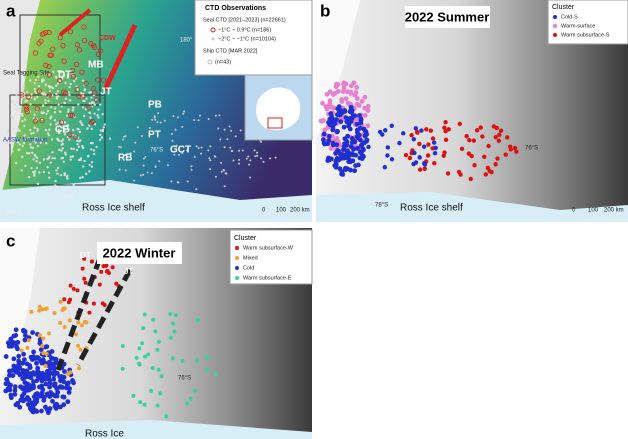 Image resolution: width=628 pixels, height=439 pixels. What do you see at coordinates (587, 22) in the screenshot?
I see `legend` at bounding box center [587, 22].